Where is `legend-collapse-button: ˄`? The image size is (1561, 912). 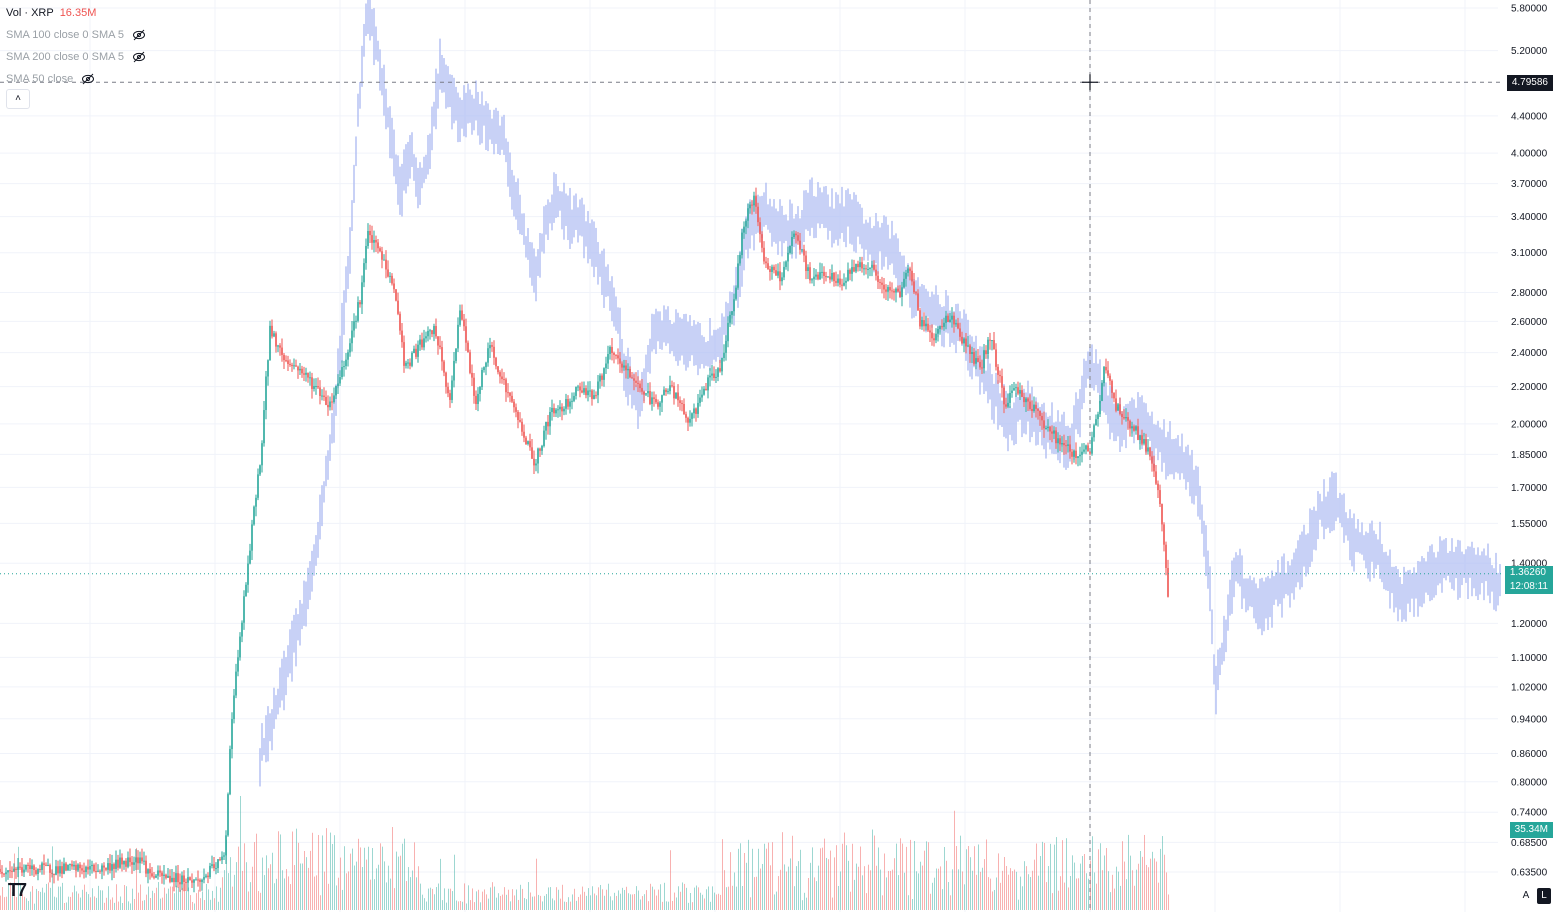
legend-collapse-button: ˄ is located at coordinates (18, 99).